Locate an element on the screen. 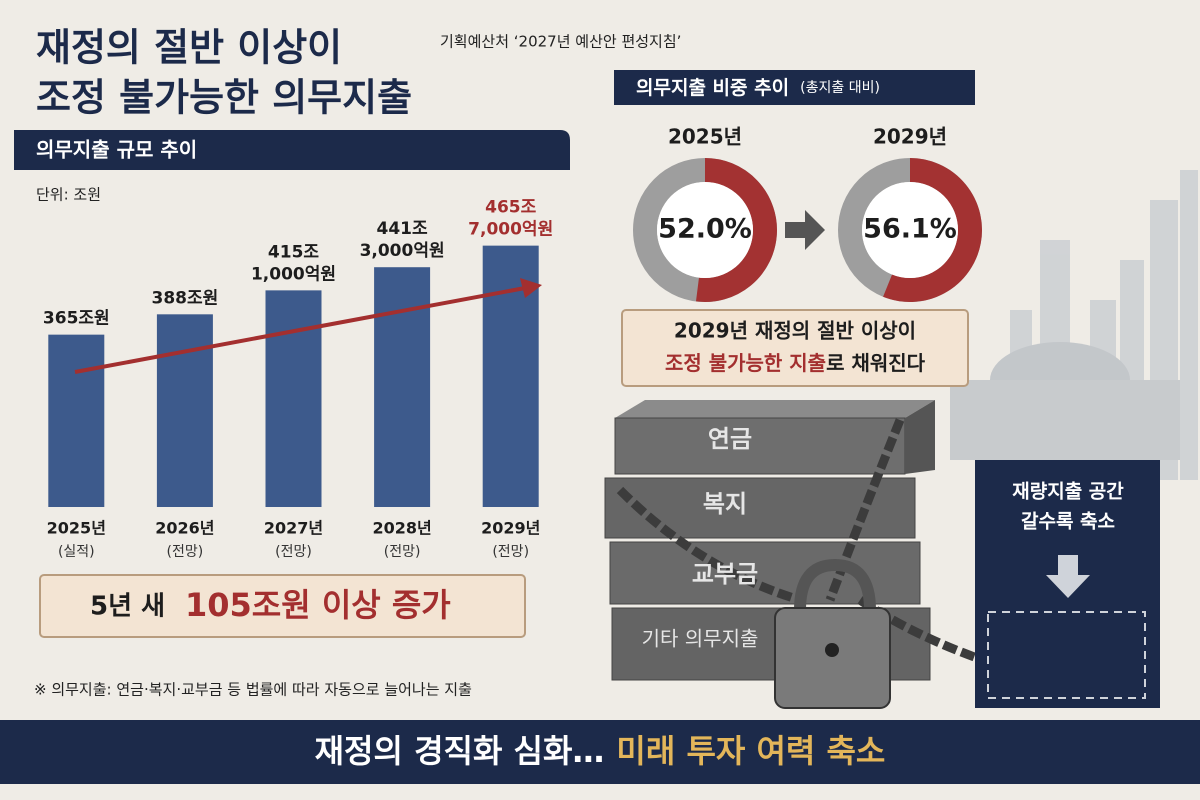 The width and height of the screenshot is (1200, 800). title-line: 재정의 절반 이상이 is located at coordinates (189, 48).